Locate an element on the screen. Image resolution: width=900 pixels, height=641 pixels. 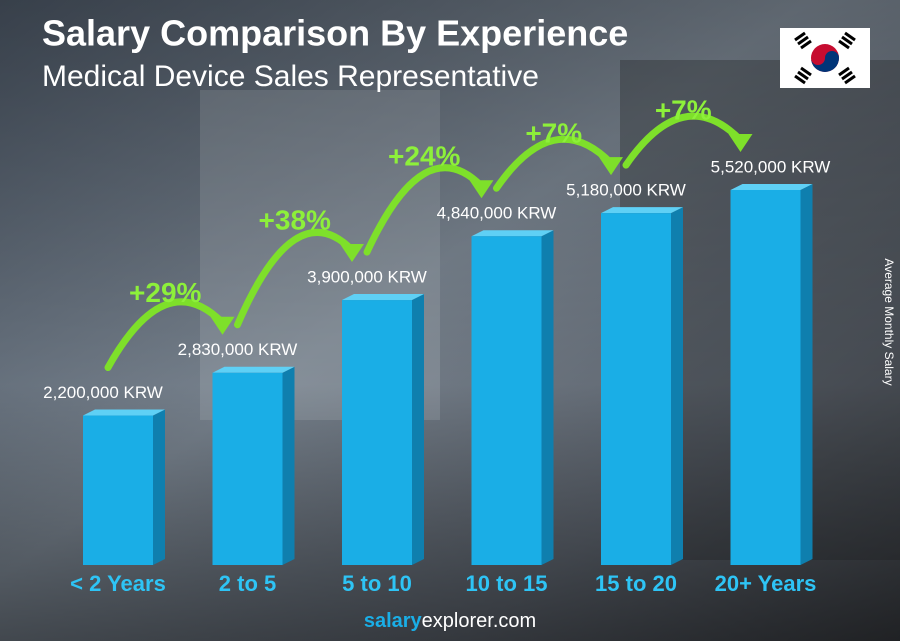
flag-trigrams is located at coordinates (825, 58).